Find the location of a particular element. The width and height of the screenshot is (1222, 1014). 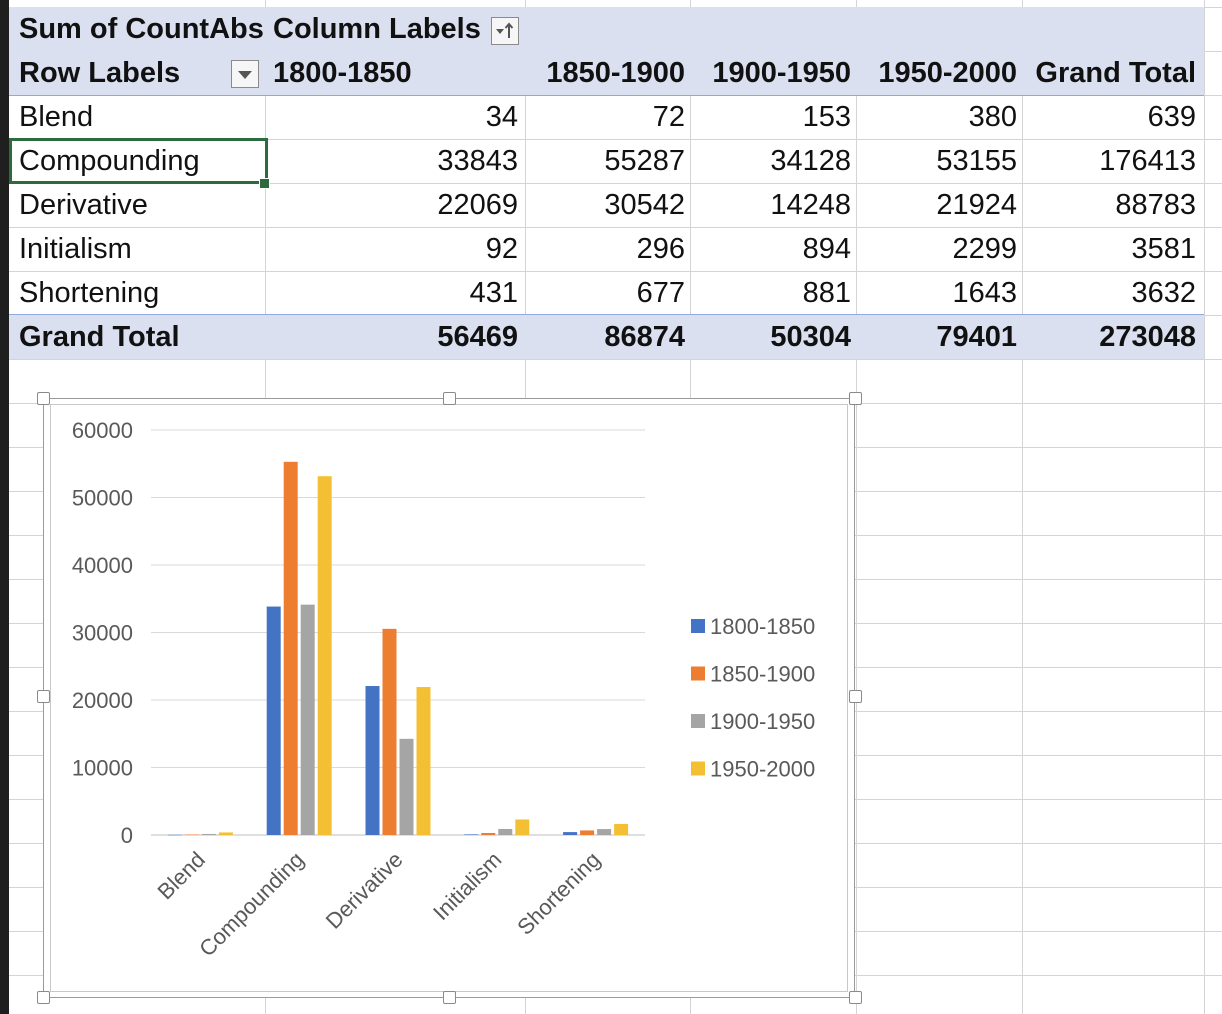

y-tick-label: 60000 is located at coordinates (102, 430).